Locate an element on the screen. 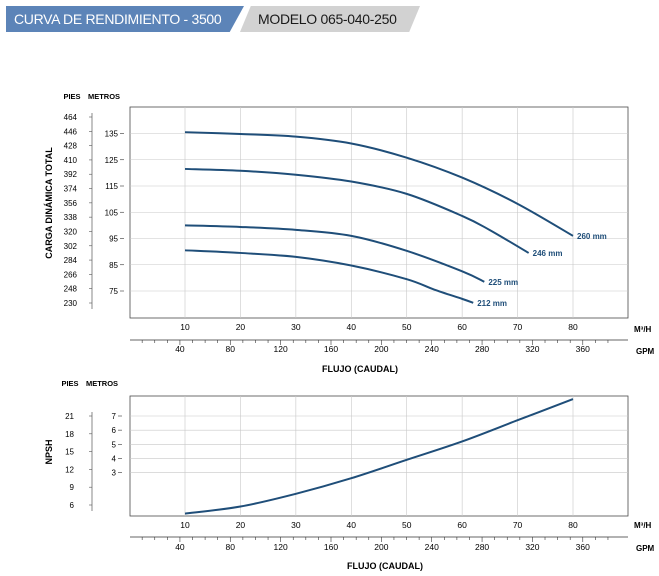 The width and height of the screenshot is (659, 576). y2-tick-label: 248 is located at coordinates (71, 289).